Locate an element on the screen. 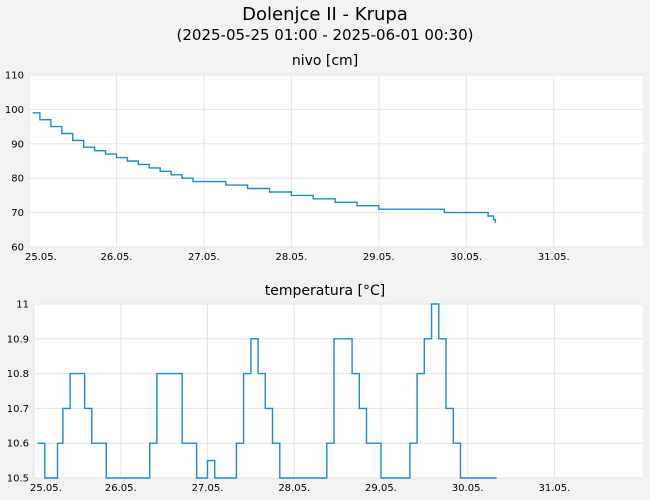 The width and height of the screenshot is (650, 500). temperature-ytick-label: 10.8 is located at coordinates (18, 374).